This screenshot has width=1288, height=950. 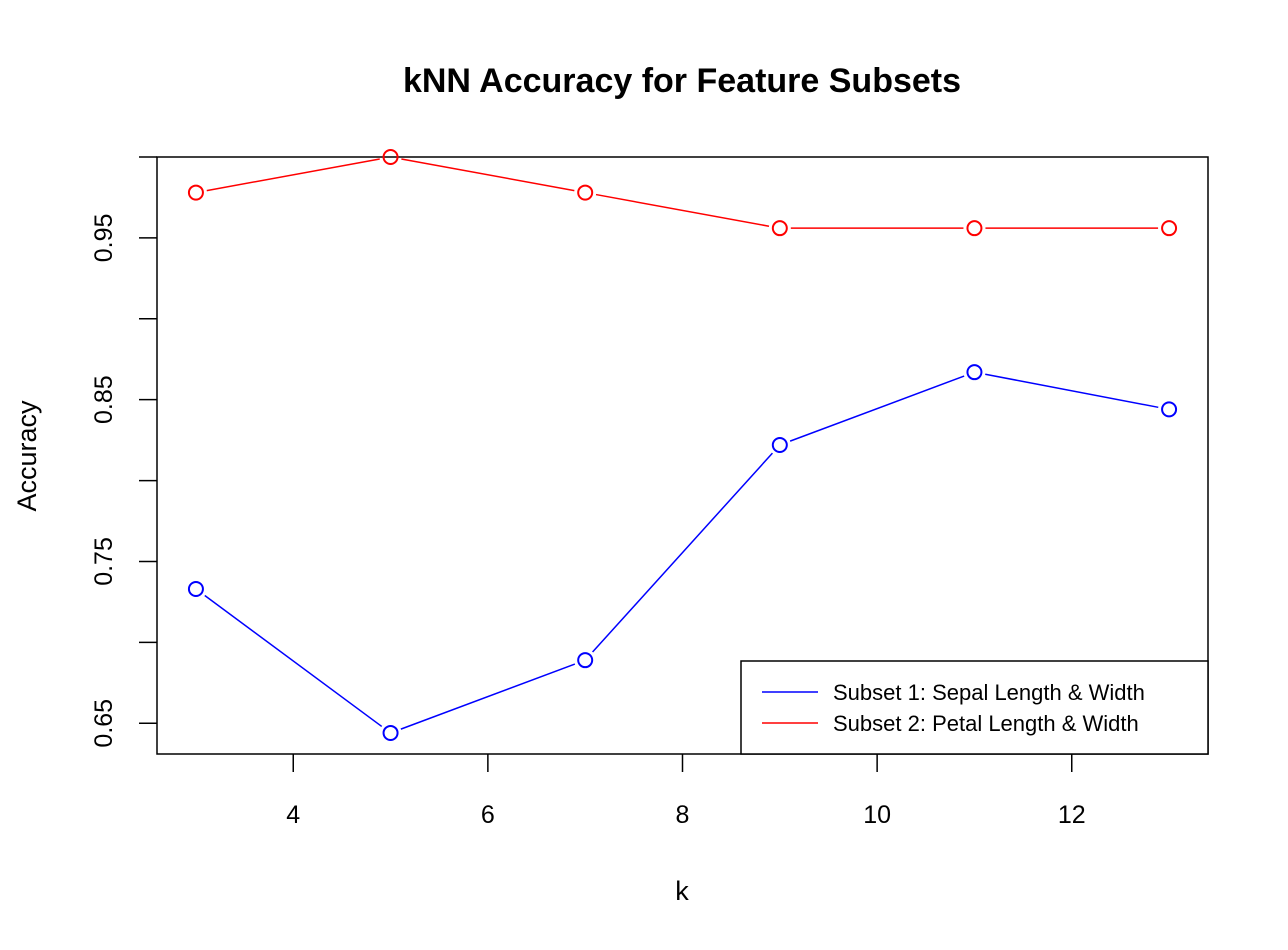 What do you see at coordinates (488, 815) in the screenshot?
I see `x-tick-label: 6` at bounding box center [488, 815].